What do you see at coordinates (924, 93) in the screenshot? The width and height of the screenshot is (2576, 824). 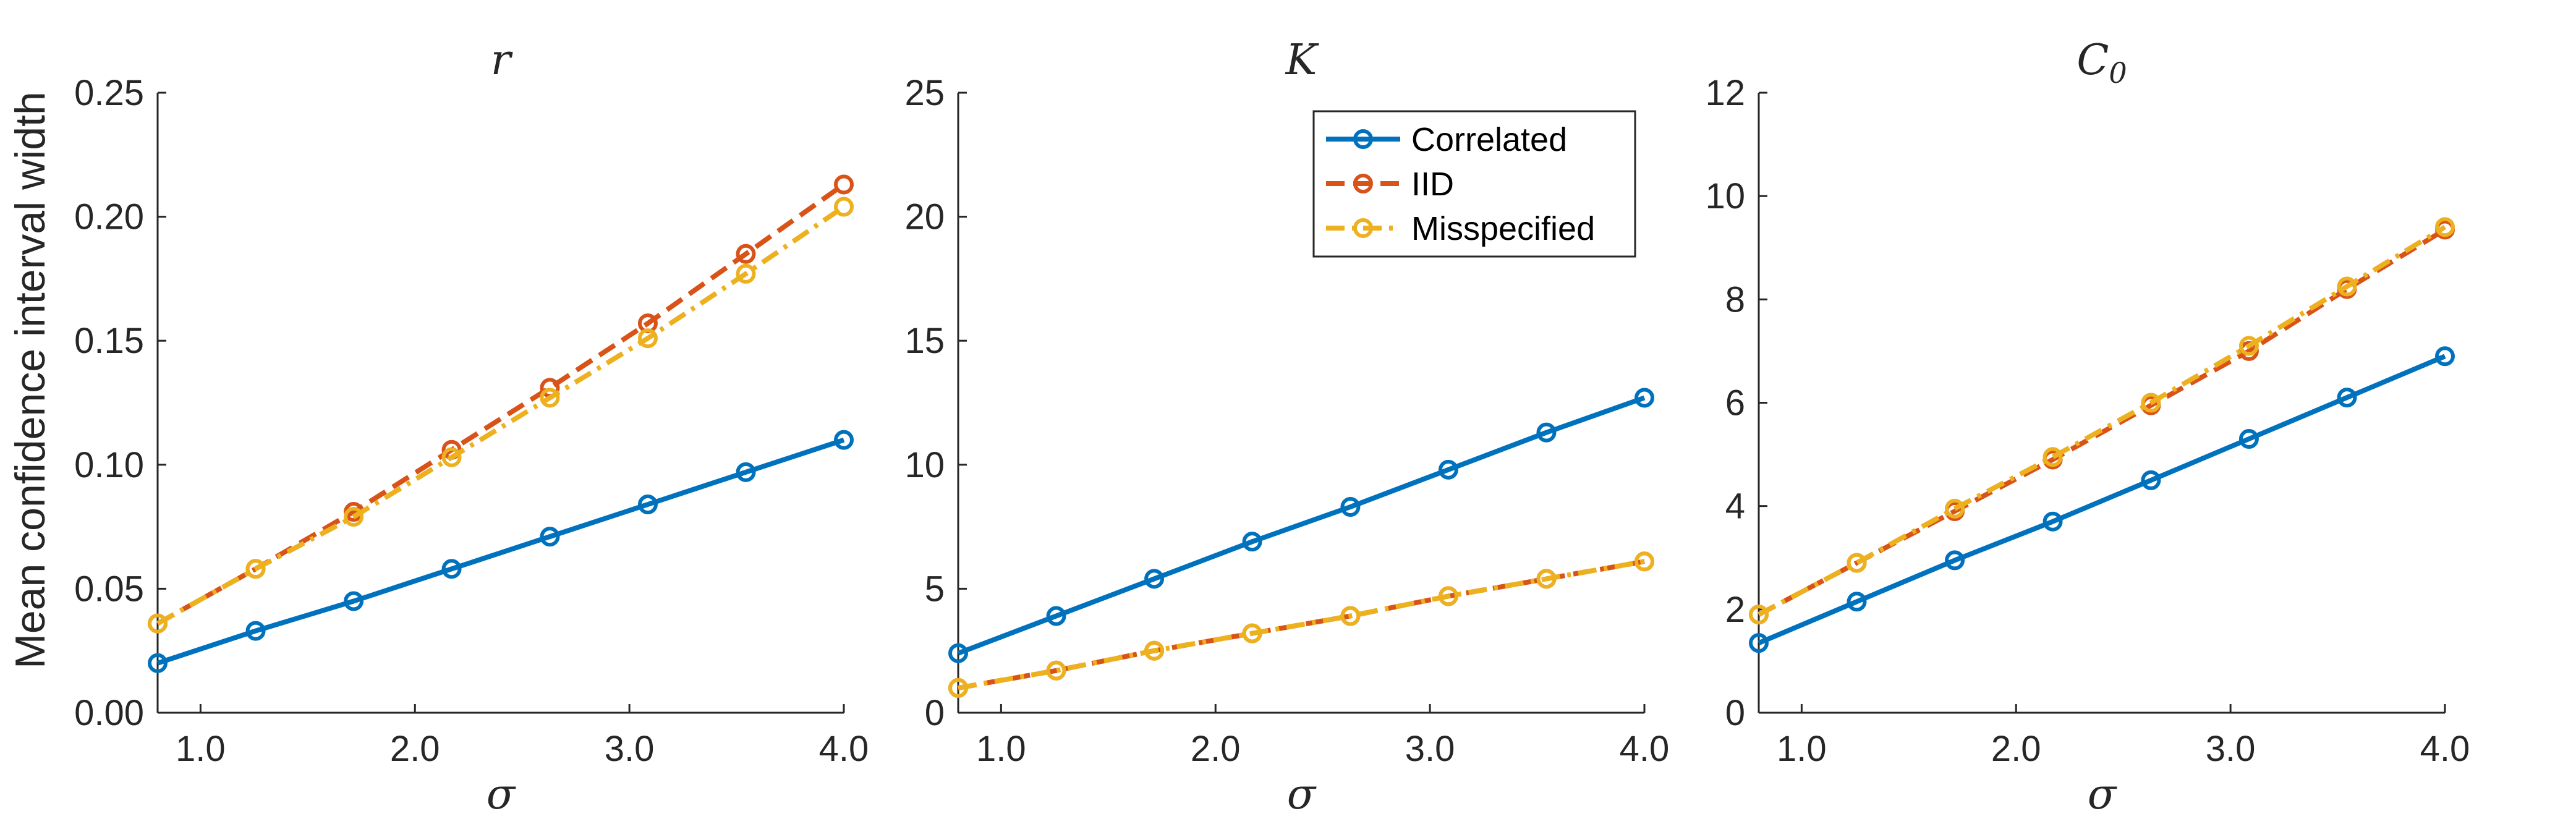 I see `y-tick-label: 25` at bounding box center [924, 93].